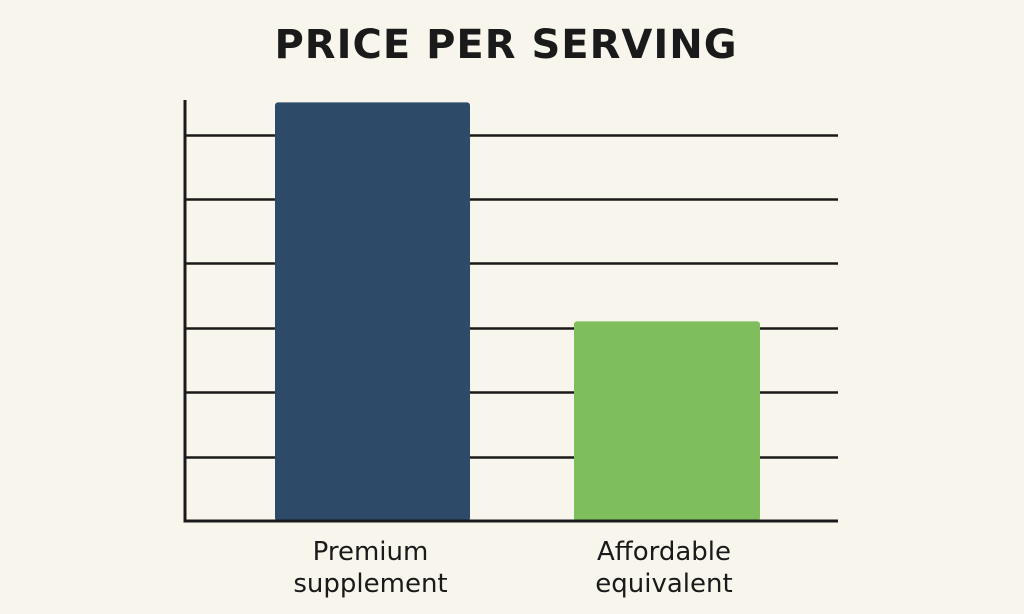 This screenshot has width=1024, height=614. I want to click on category-label-1-line-1: Premium, so click(371, 552).